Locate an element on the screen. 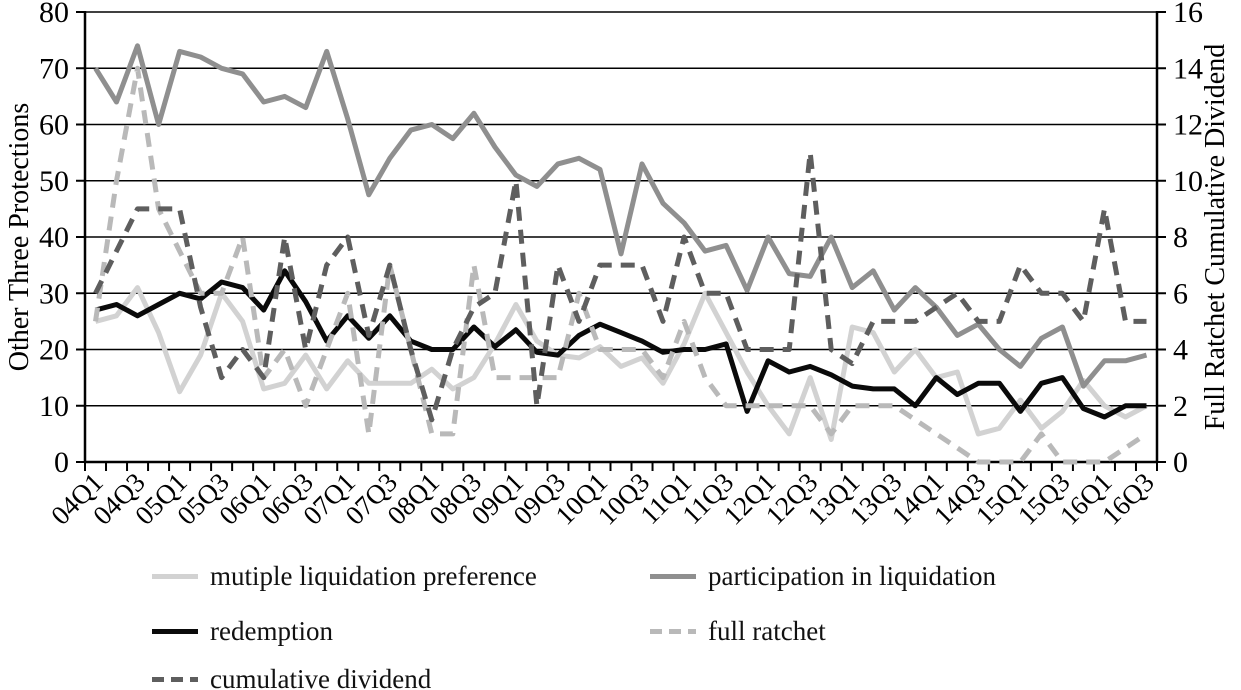 The height and width of the screenshot is (690, 1241). y-left-axis-title: Other Three Protections is located at coordinates (19, 237).